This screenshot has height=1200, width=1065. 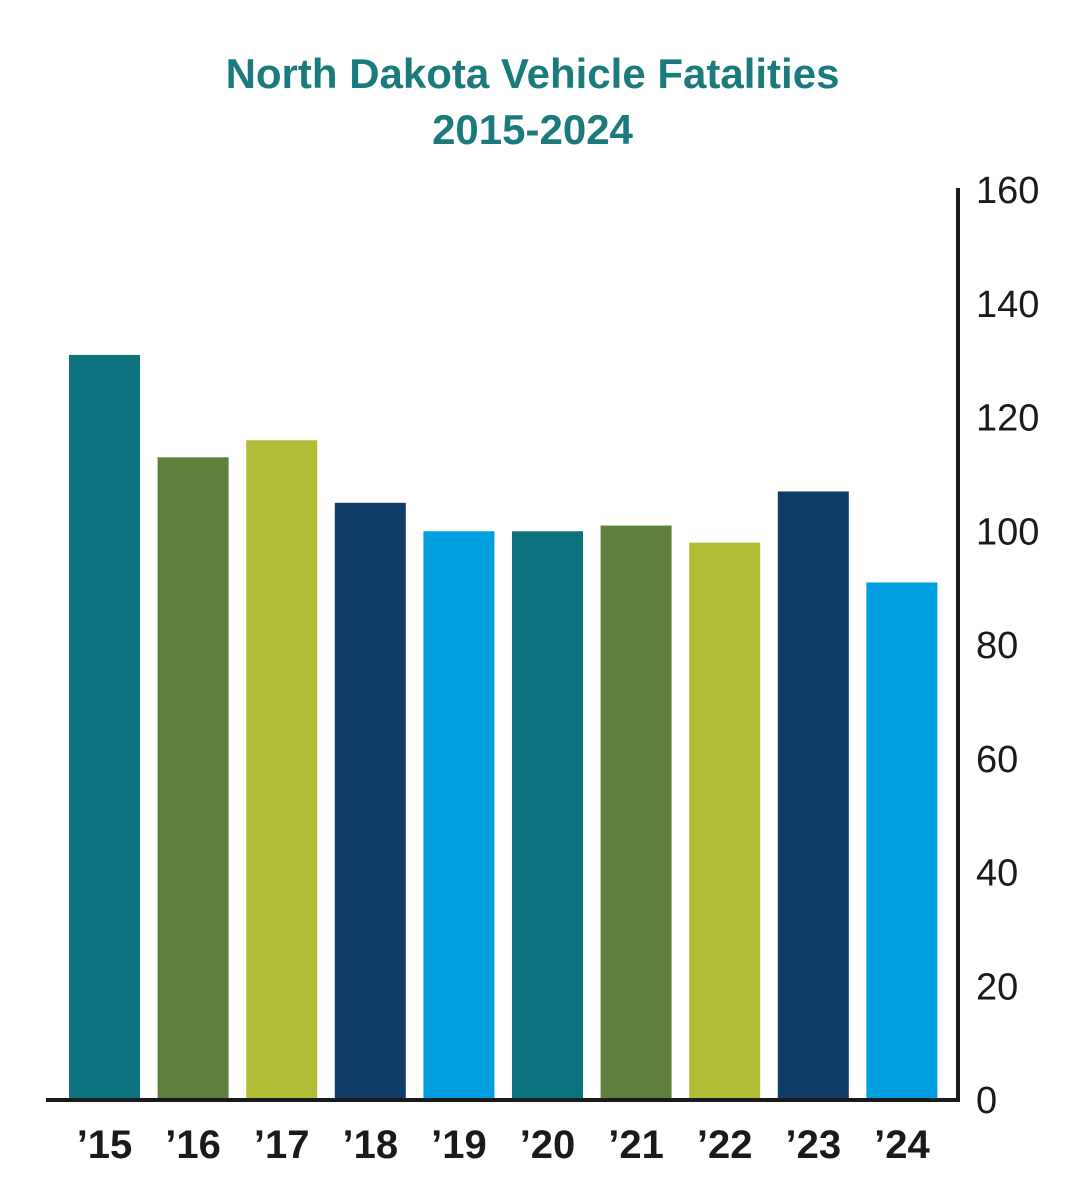 What do you see at coordinates (902, 1145) in the screenshot?
I see `x-tick-label: ’24` at bounding box center [902, 1145].